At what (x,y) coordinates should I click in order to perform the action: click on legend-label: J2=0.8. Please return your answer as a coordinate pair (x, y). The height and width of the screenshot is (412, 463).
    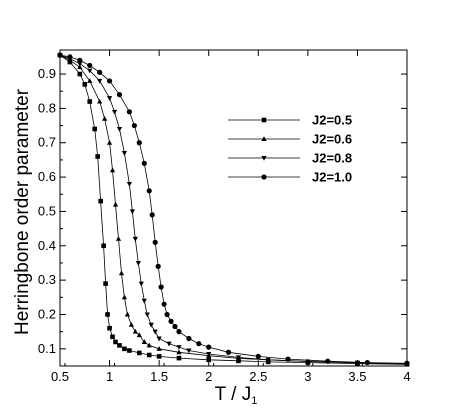
    Looking at the image, I should click on (332, 158).